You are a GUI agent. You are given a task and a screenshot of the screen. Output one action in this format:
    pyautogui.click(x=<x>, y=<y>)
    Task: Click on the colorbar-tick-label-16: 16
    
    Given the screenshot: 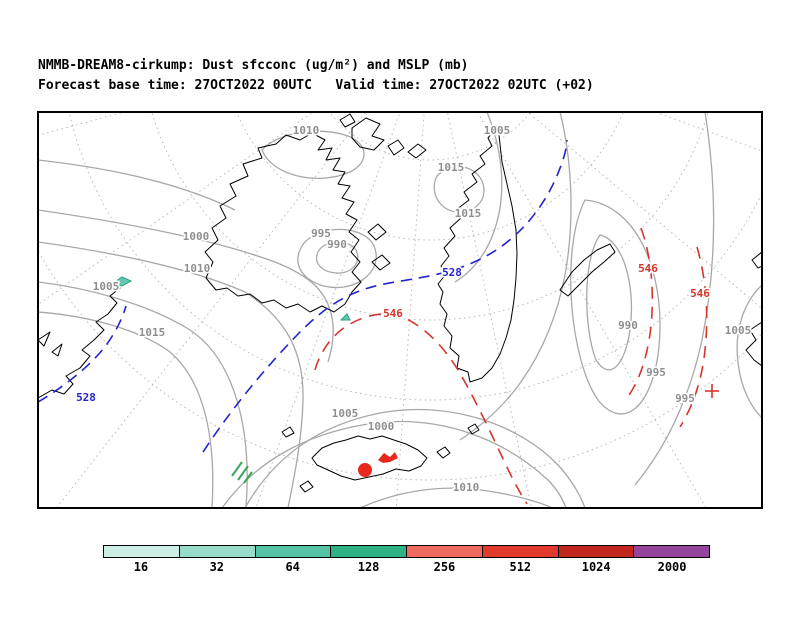 What is the action you would take?
    pyautogui.click(x=141, y=567)
    